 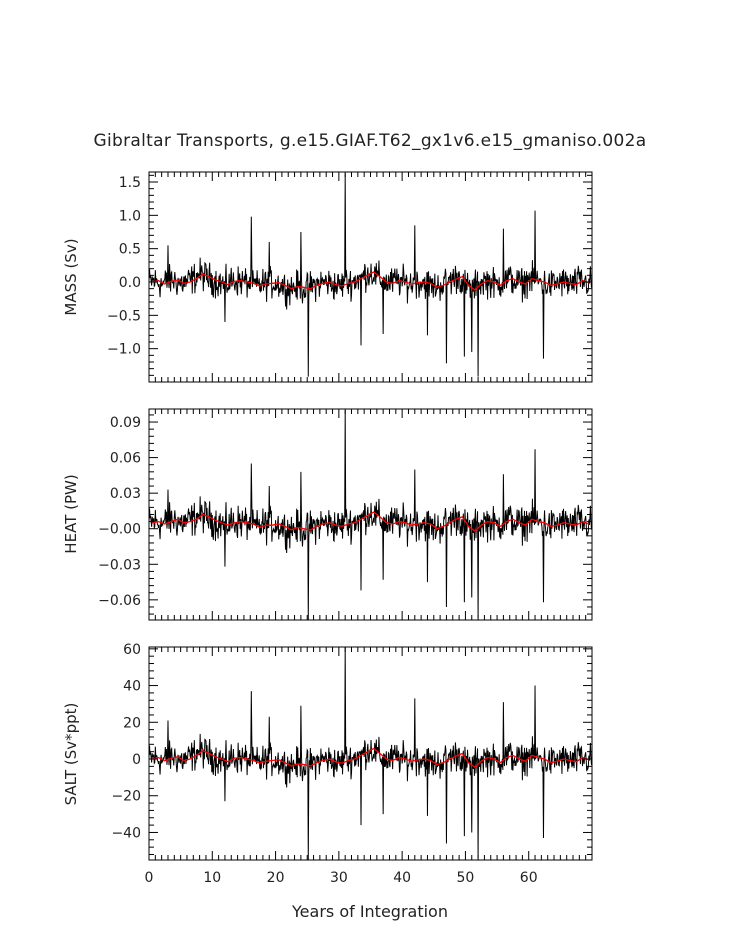 I want to click on salt-y-tick-label: 60, so click(x=132, y=650).